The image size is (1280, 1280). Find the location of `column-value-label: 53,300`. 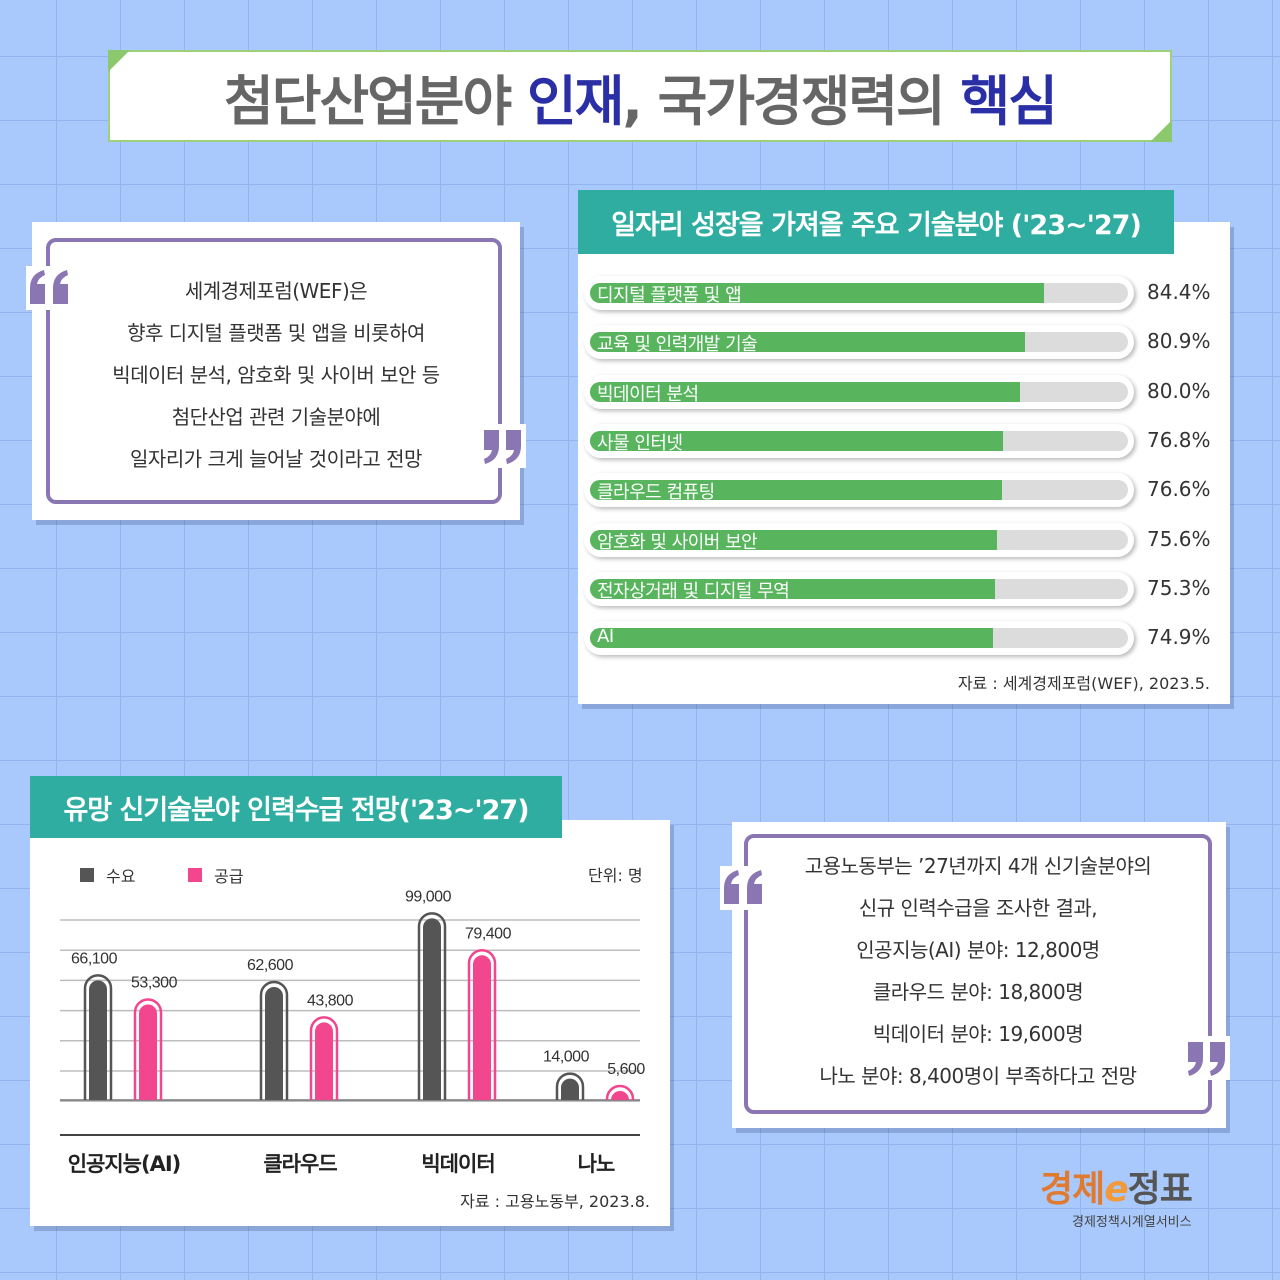

column-value-label: 53,300 is located at coordinates (154, 982).